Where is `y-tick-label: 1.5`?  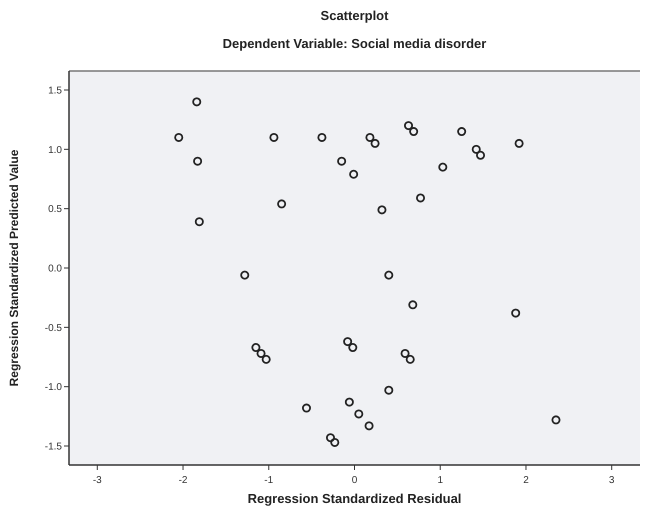
y-tick-label: 1.5 is located at coordinates (55, 90).